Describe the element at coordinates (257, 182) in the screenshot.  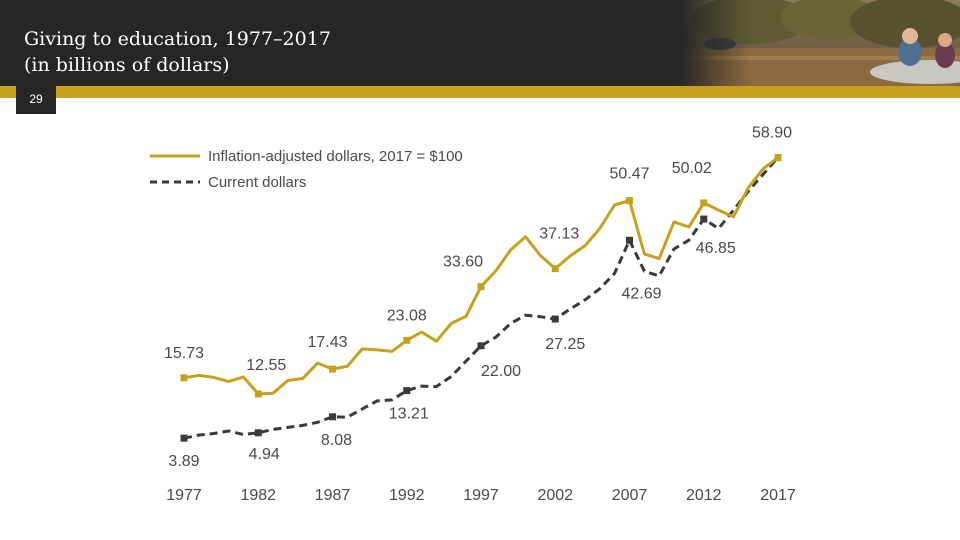
I see `legend-label-current-dollars: Current dollars` at that location.